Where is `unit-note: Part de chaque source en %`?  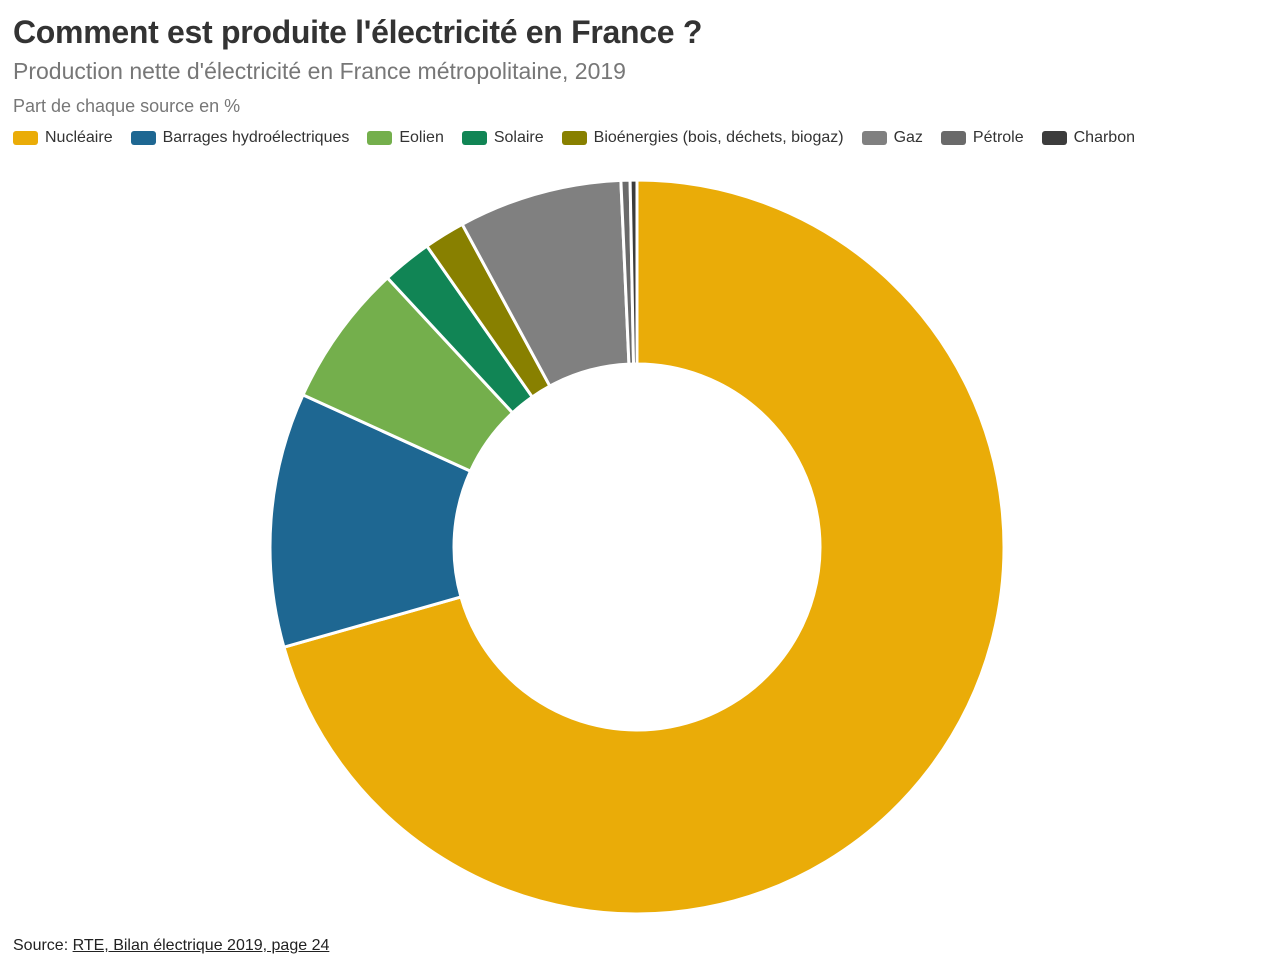
unit-note: Part de chaque source en % is located at coordinates (127, 106).